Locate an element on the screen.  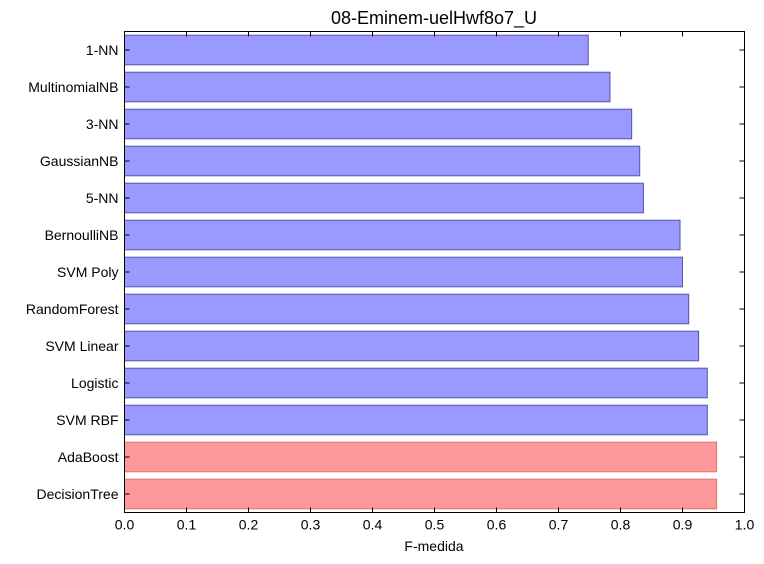
bar-decisiontree is located at coordinates (421, 494).